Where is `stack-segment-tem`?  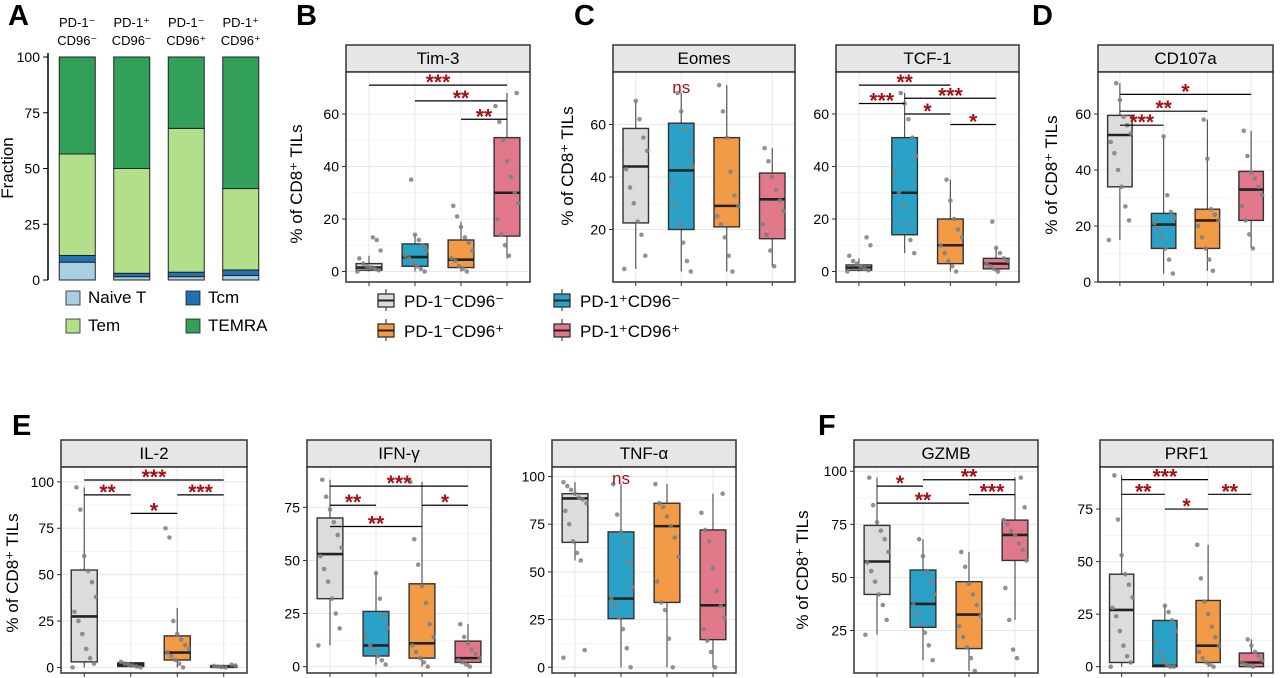 stack-segment-tem is located at coordinates (77, 204).